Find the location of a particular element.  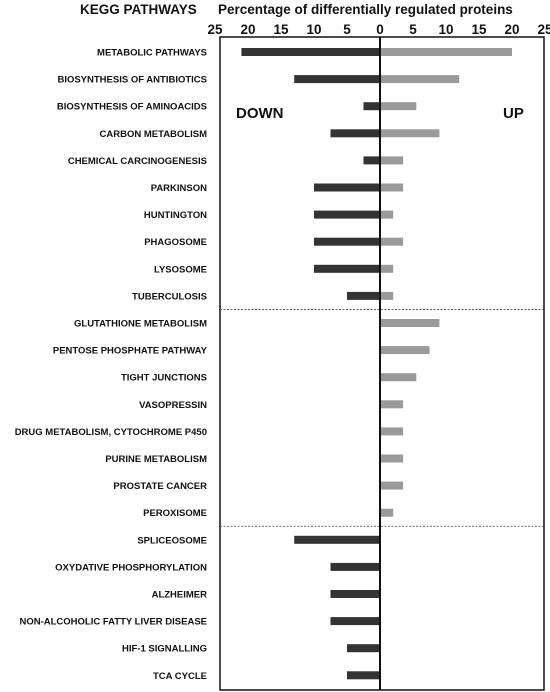

category-label: PROSTATE CANCER is located at coordinates (160, 486).